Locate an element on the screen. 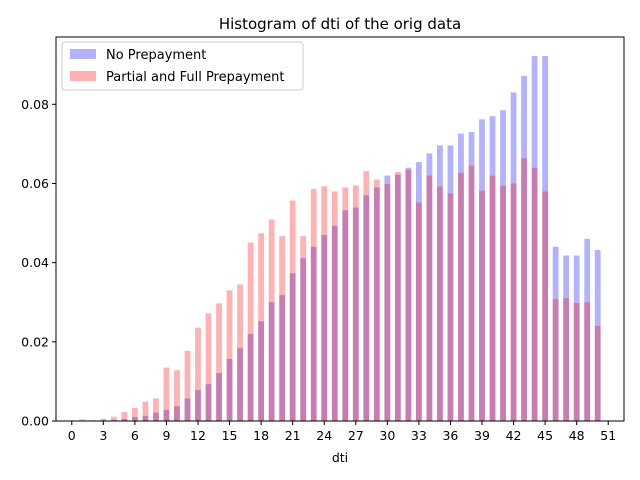 The height and width of the screenshot is (480, 640). x-tick-label-15: 15 is located at coordinates (230, 435).